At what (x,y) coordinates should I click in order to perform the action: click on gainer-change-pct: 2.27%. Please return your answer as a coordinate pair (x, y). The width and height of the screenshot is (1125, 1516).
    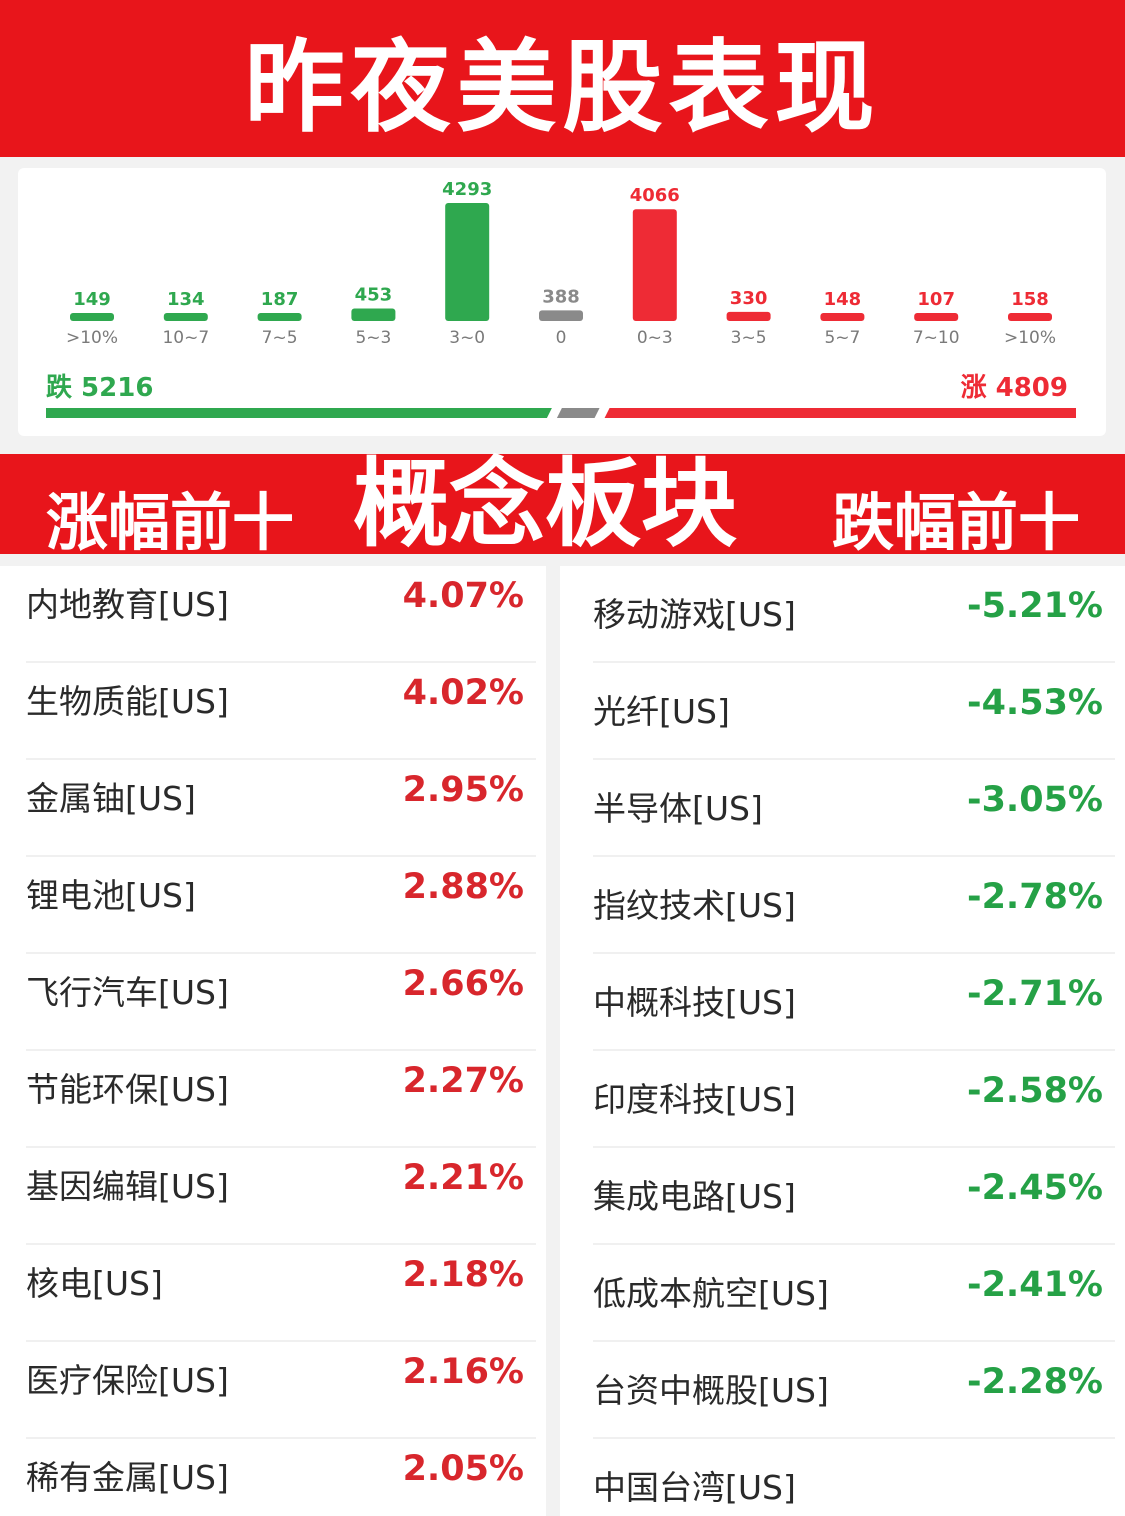
    Looking at the image, I should click on (463, 1081).